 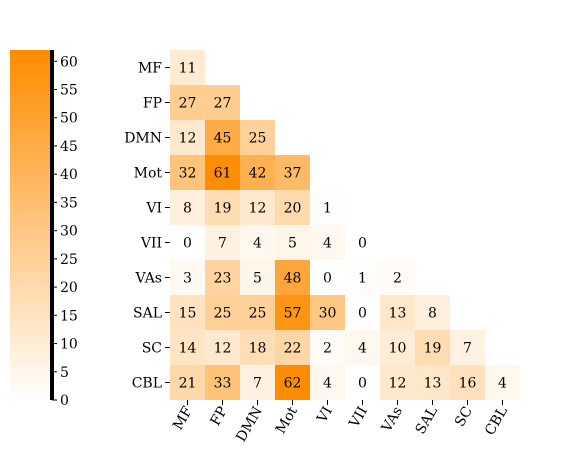 I want to click on colorbar: 0 5 10 15 20 25 30 35 40 45 50 55 60, so click(x=44, y=229).